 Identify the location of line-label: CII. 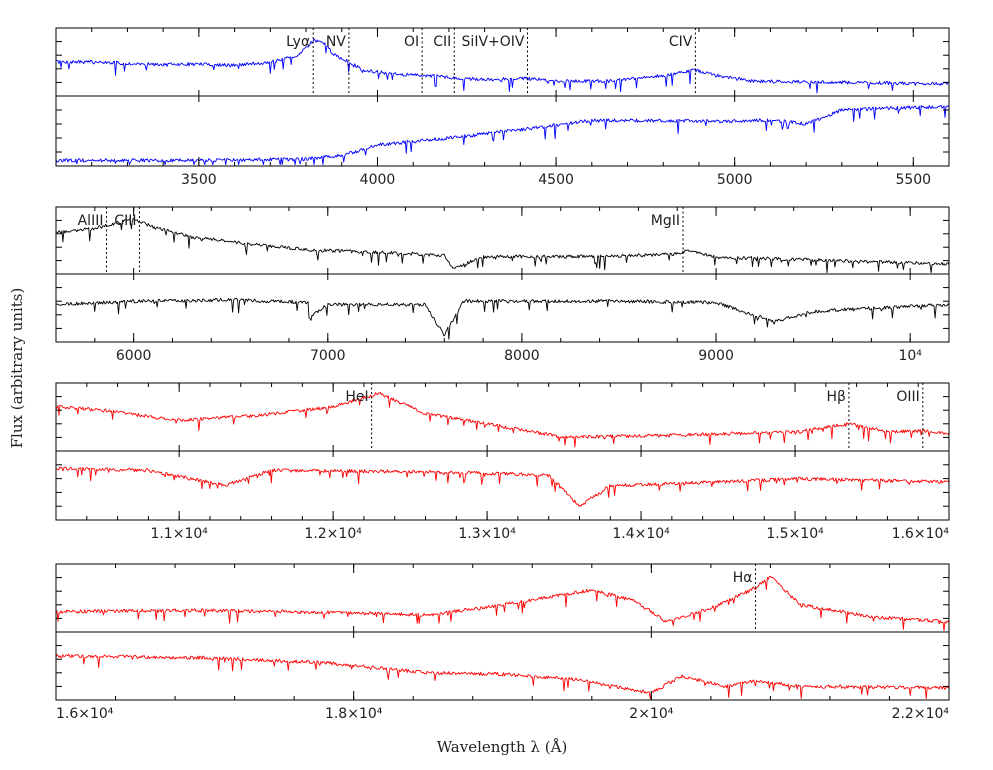
(442, 42).